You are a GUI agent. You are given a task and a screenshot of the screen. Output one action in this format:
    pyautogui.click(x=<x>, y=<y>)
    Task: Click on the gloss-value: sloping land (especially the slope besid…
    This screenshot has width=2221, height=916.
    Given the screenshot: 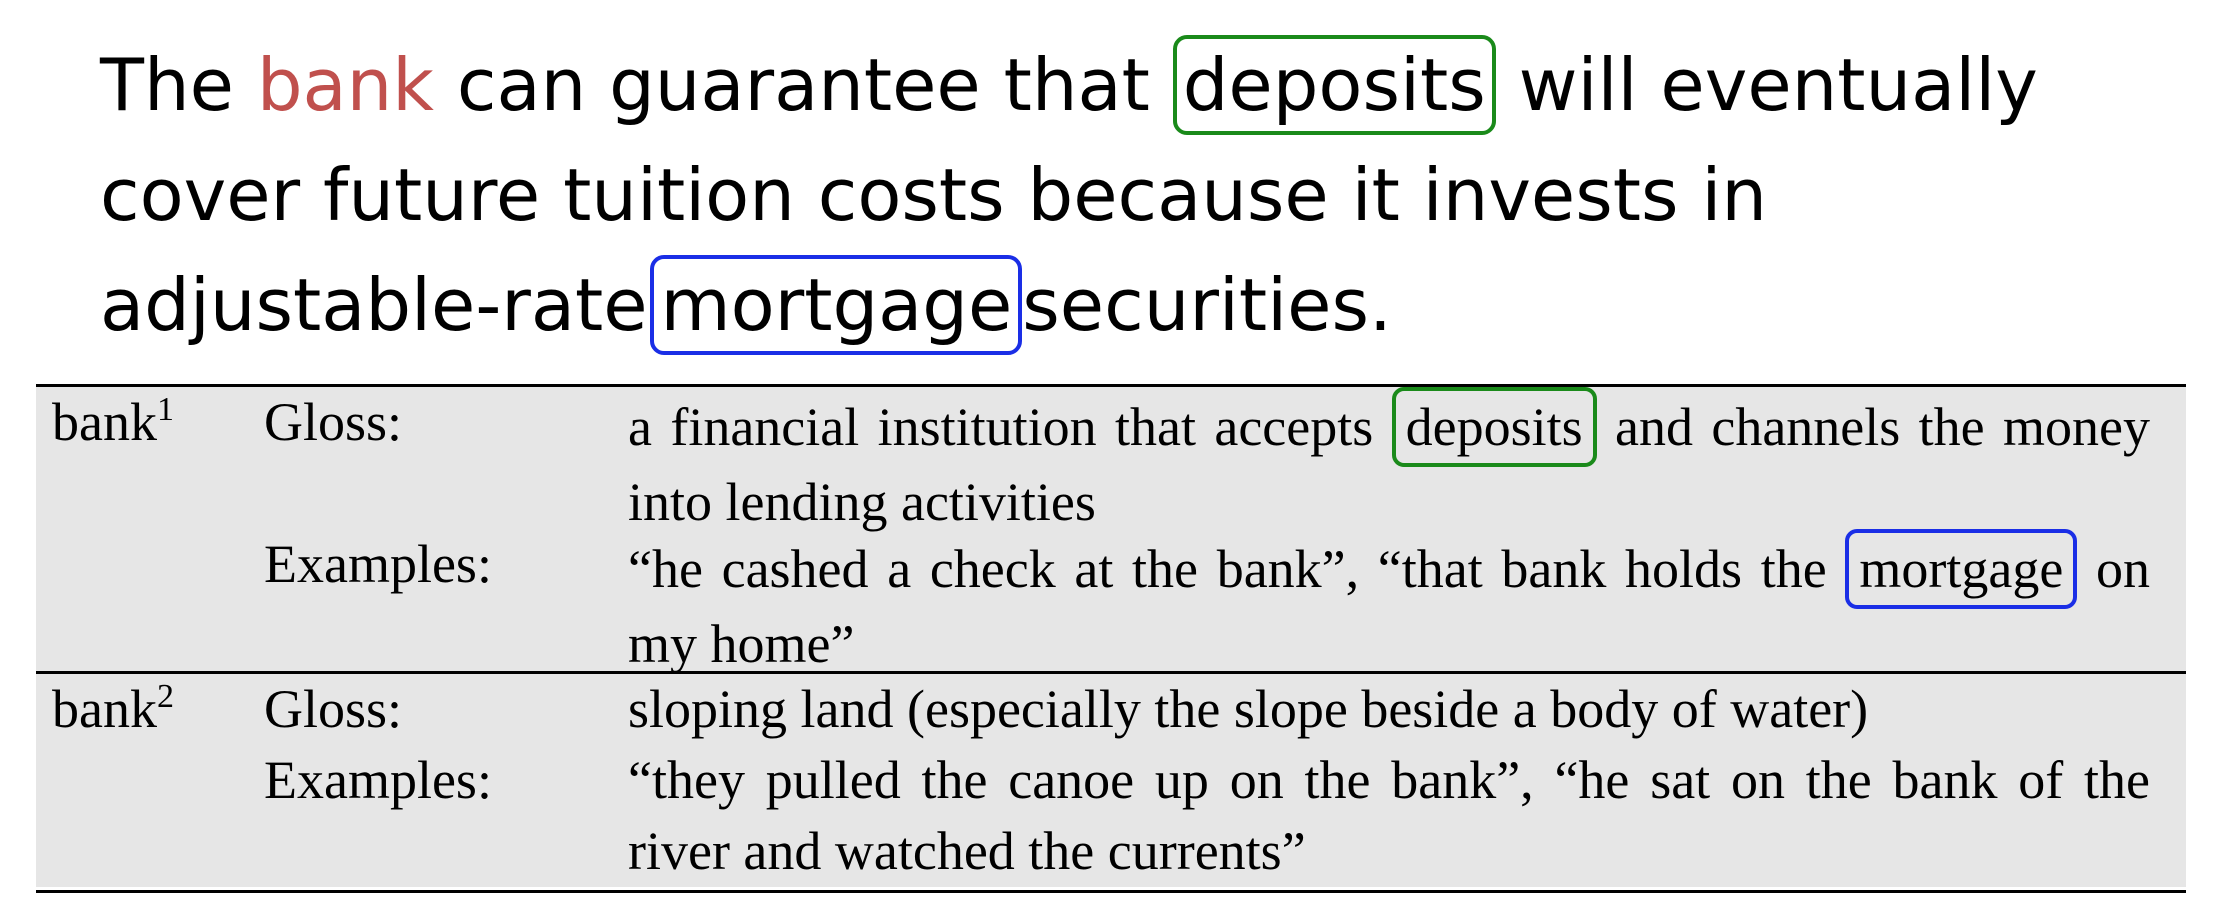 What is the action you would take?
    pyautogui.click(x=1248, y=709)
    